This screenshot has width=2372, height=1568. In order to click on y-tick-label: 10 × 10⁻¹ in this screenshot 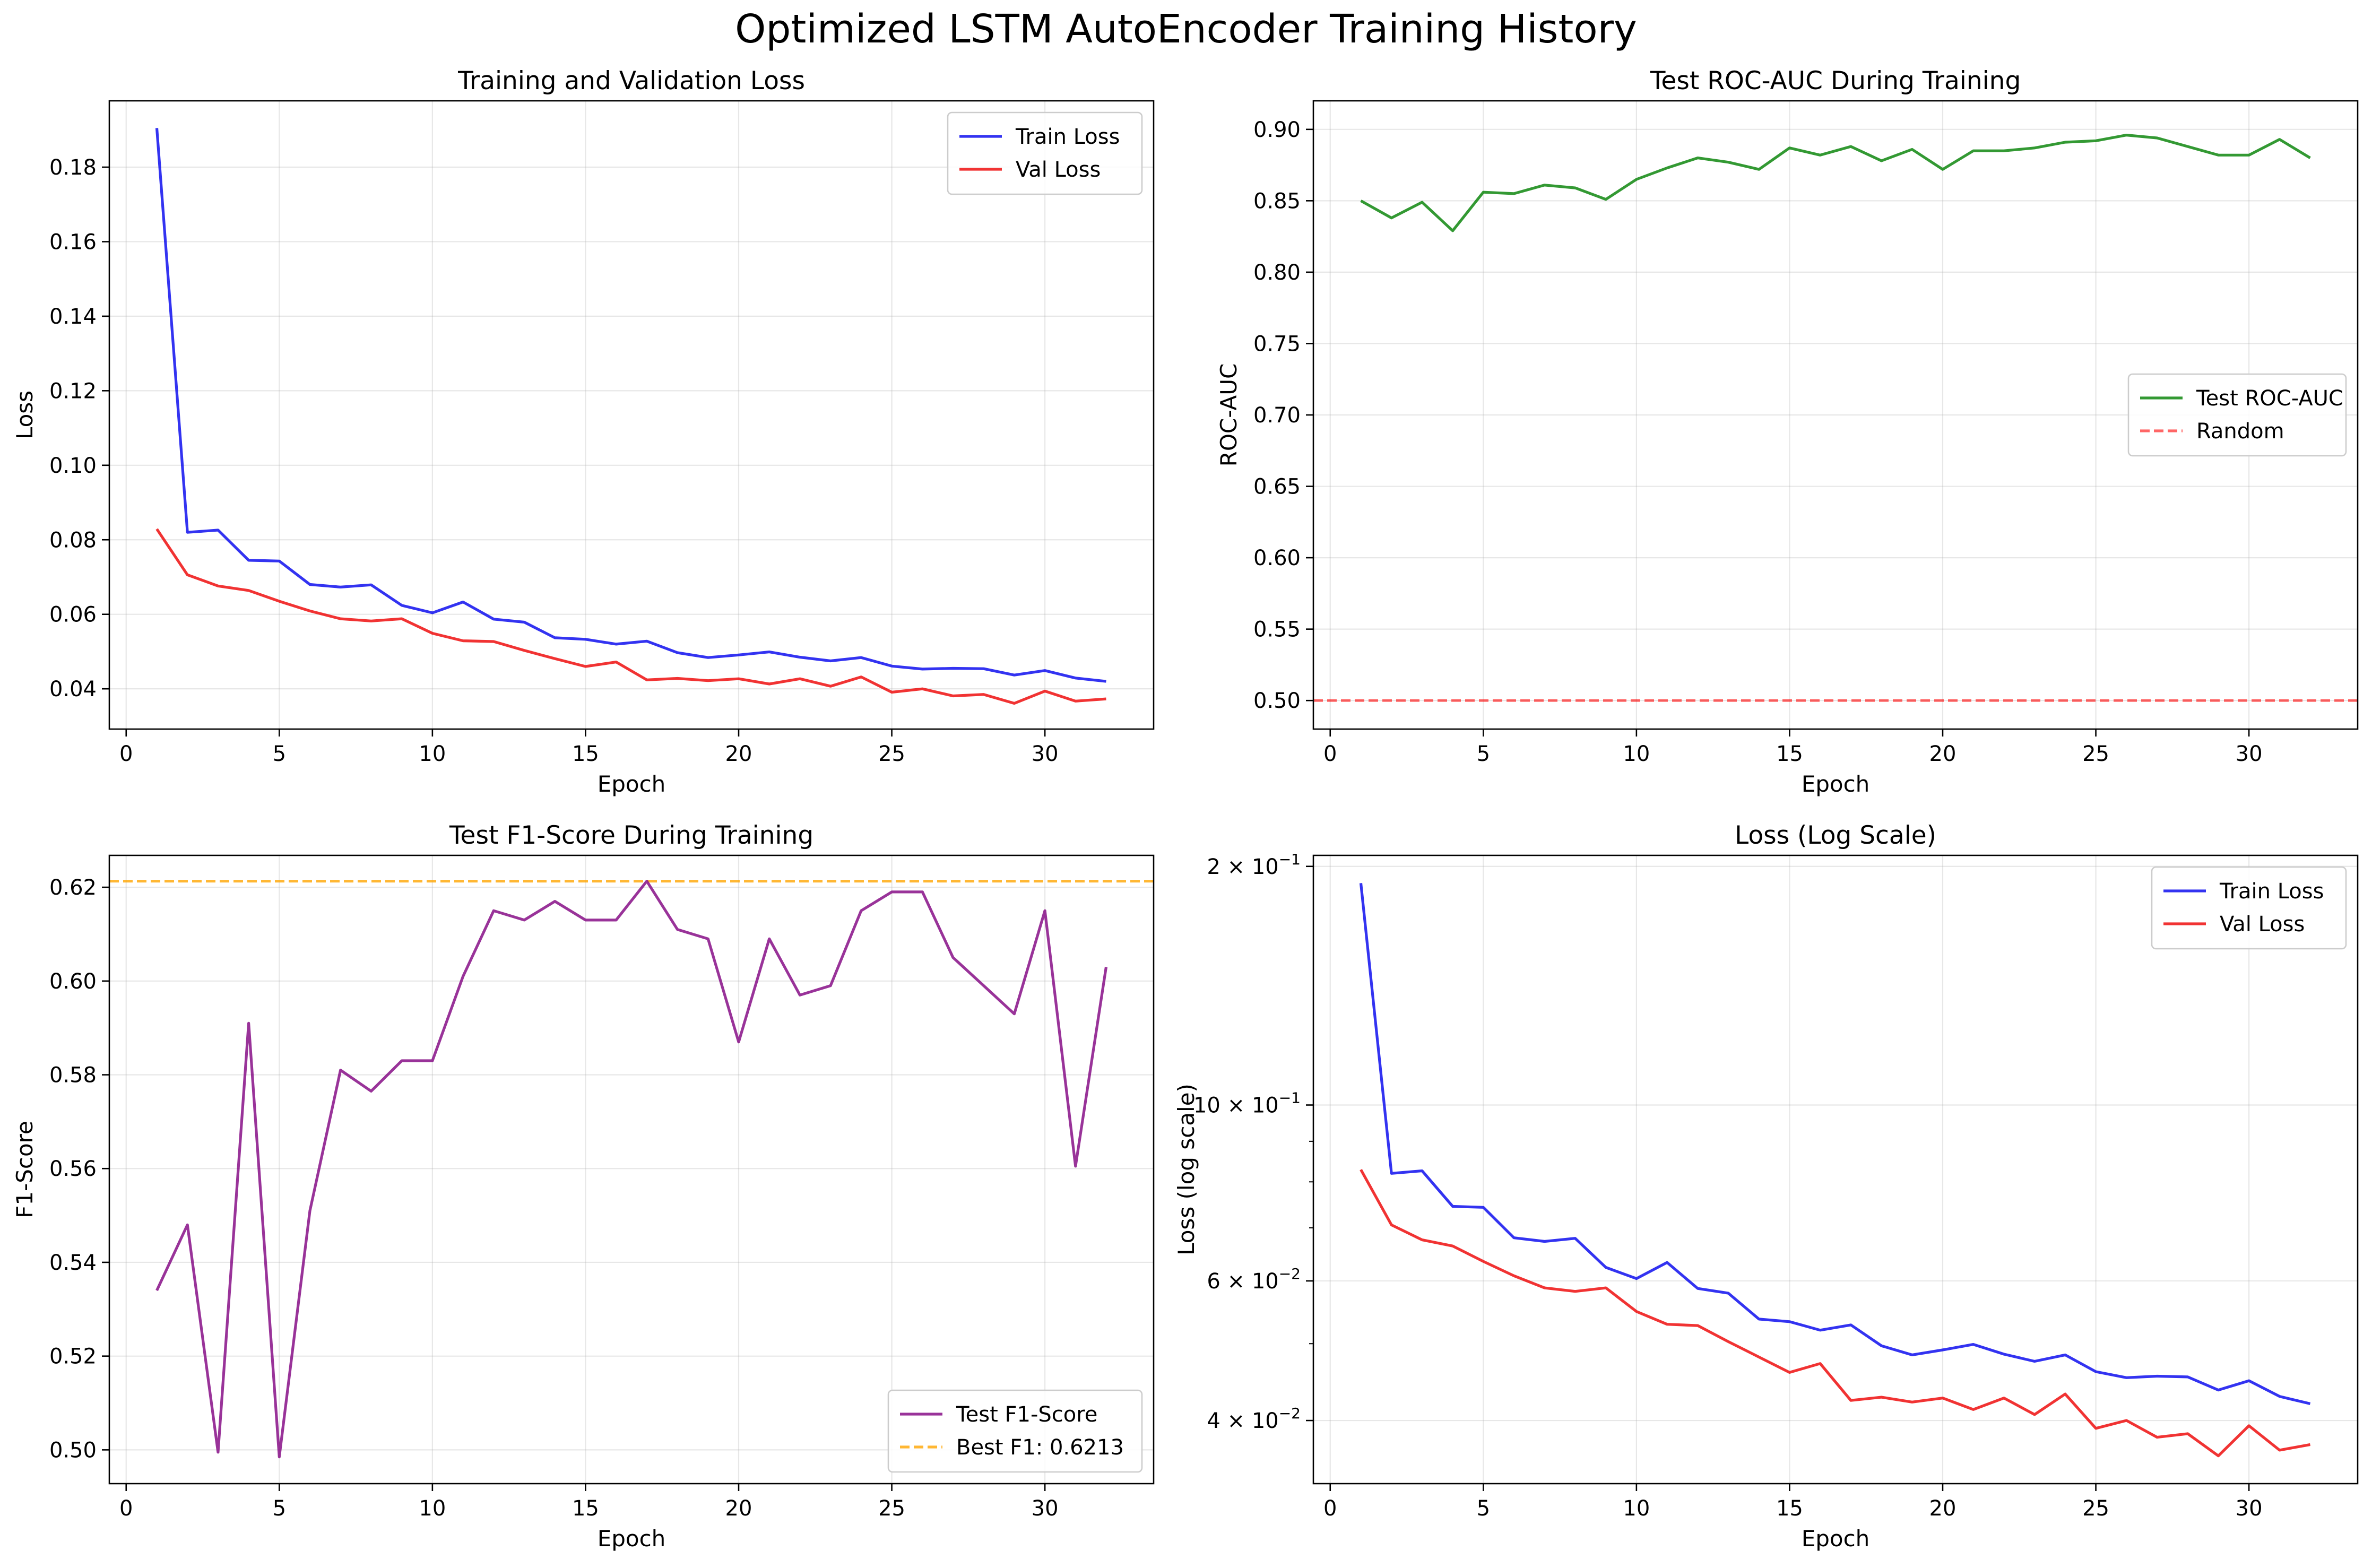, I will do `click(1247, 1103)`.